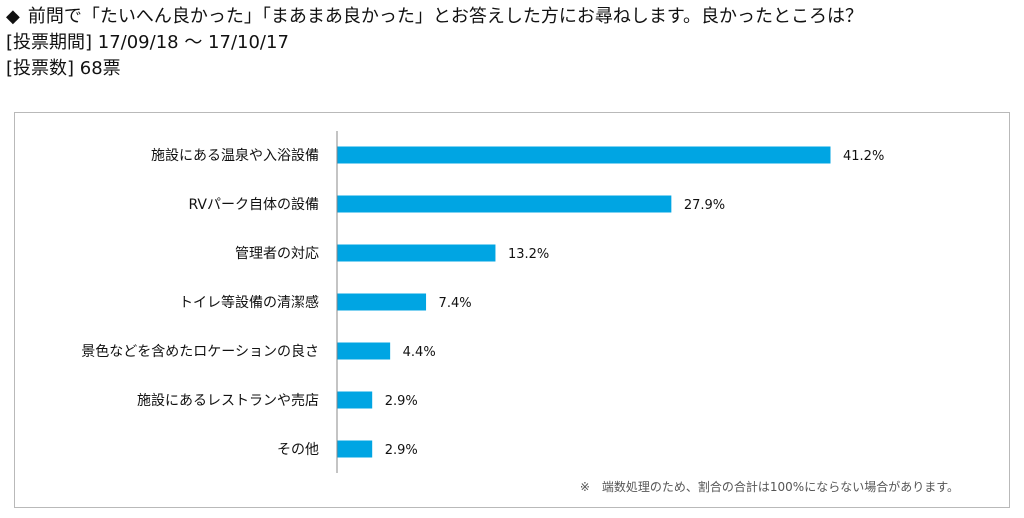 The width and height of the screenshot is (1024, 518). Describe the element at coordinates (249, 302) in the screenshot. I see `category-label: トイレ等設備の清潔感` at that location.